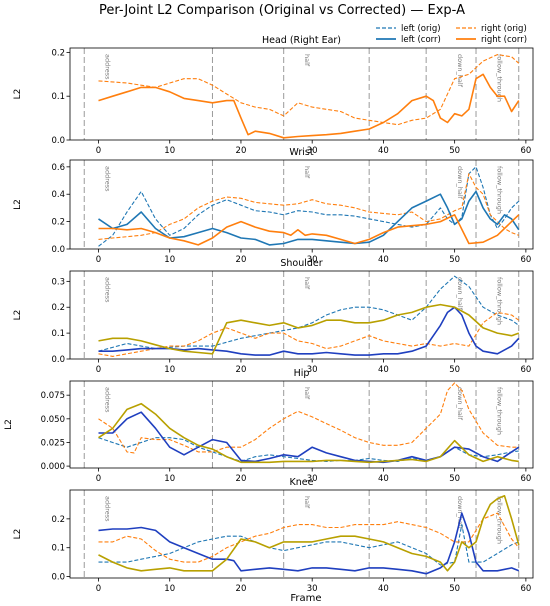 This screenshot has height=606, width=550. I want to click on panel-title: Shoulder, so click(301, 263).